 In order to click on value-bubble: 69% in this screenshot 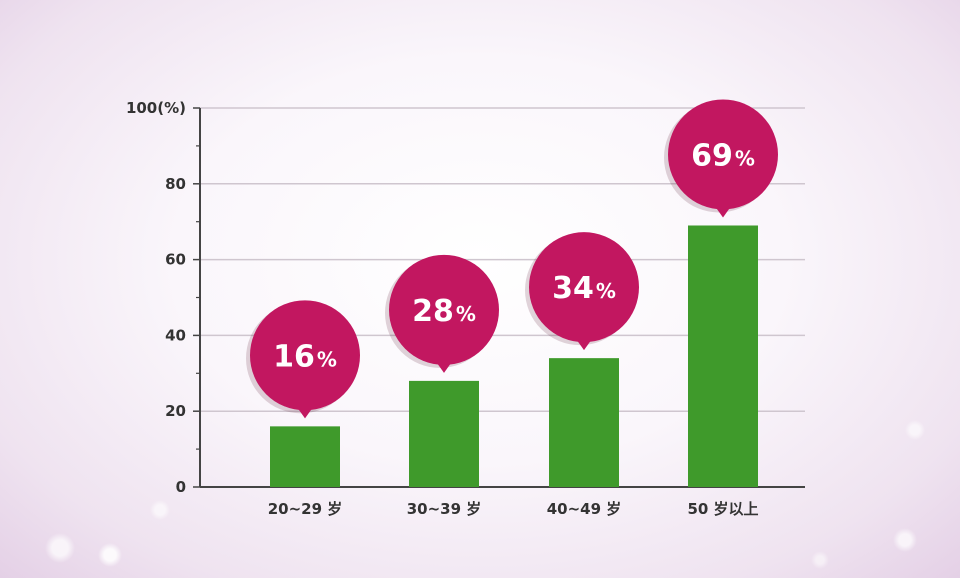, I will do `click(721, 158)`.